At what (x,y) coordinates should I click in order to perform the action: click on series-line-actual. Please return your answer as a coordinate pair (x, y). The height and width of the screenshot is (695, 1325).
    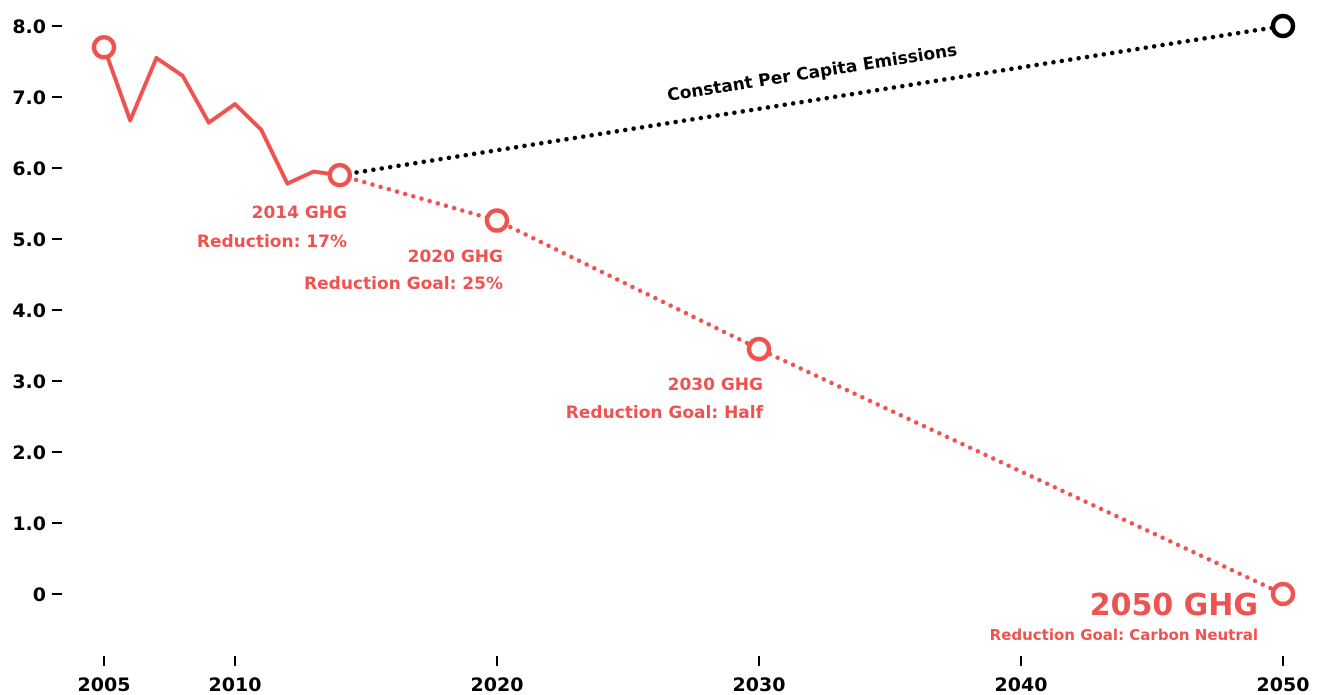
    Looking at the image, I should click on (222, 115).